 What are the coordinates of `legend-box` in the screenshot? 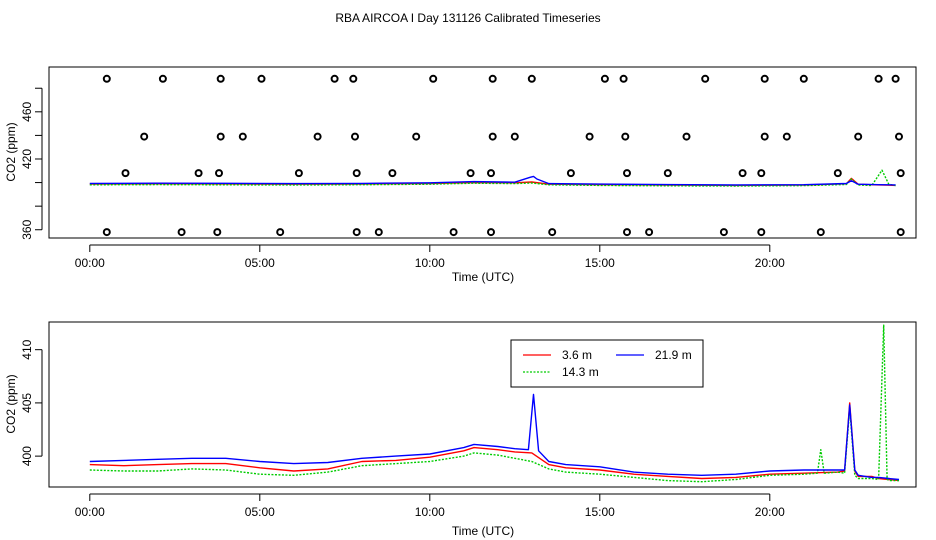 It's located at (607, 363).